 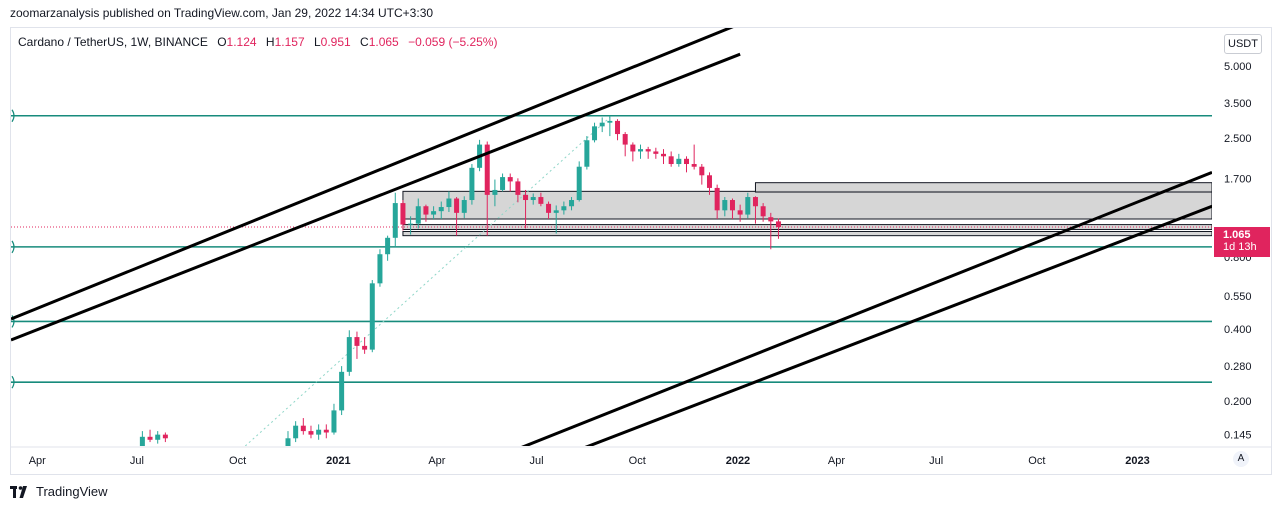 What do you see at coordinates (1238, 104) in the screenshot?
I see `price-tick-label: 3.500` at bounding box center [1238, 104].